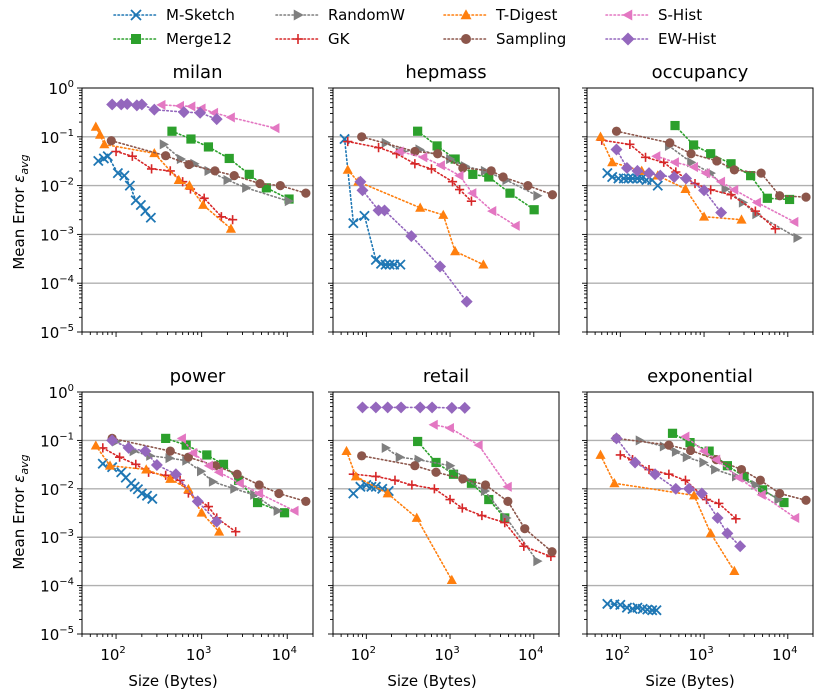  Describe the element at coordinates (457, 504) in the screenshot. I see `series-sampling` at that location.